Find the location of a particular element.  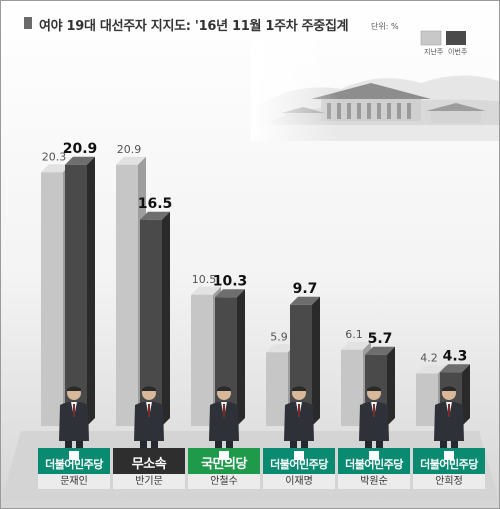

party-badge-4: 더불어민주당 is located at coordinates (374, 461).